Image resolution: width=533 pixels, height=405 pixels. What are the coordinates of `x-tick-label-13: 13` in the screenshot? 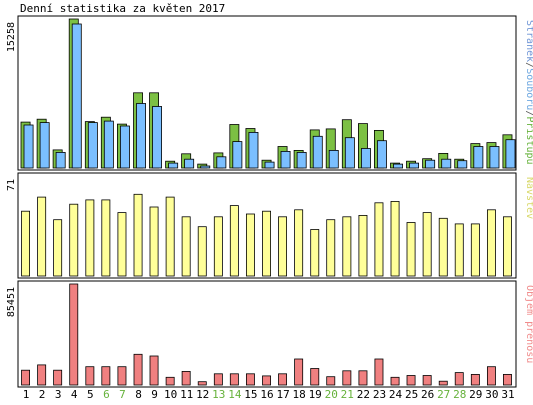 It's located at (218, 394).